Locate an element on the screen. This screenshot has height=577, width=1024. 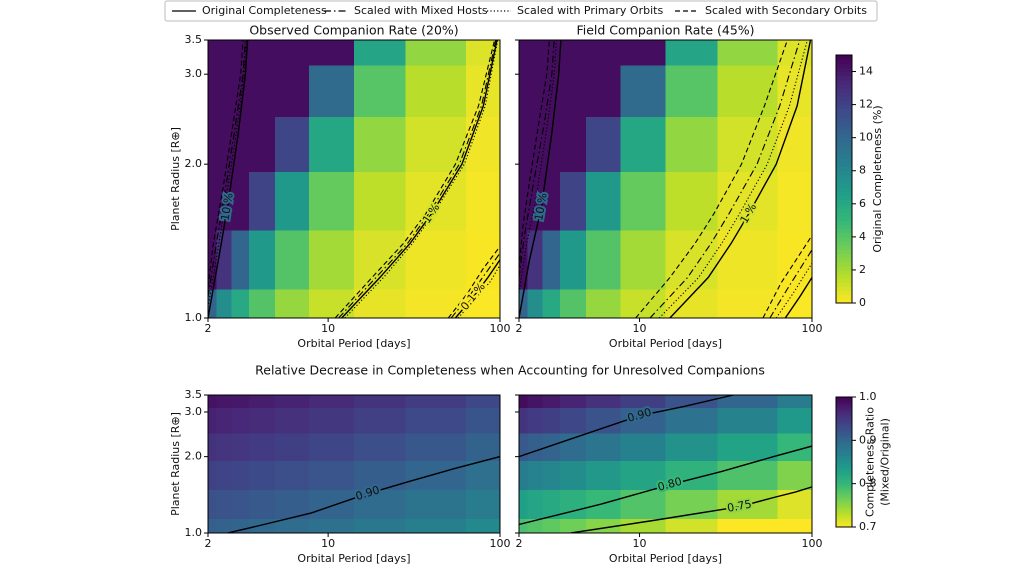
legend-box is located at coordinates (521, 11).